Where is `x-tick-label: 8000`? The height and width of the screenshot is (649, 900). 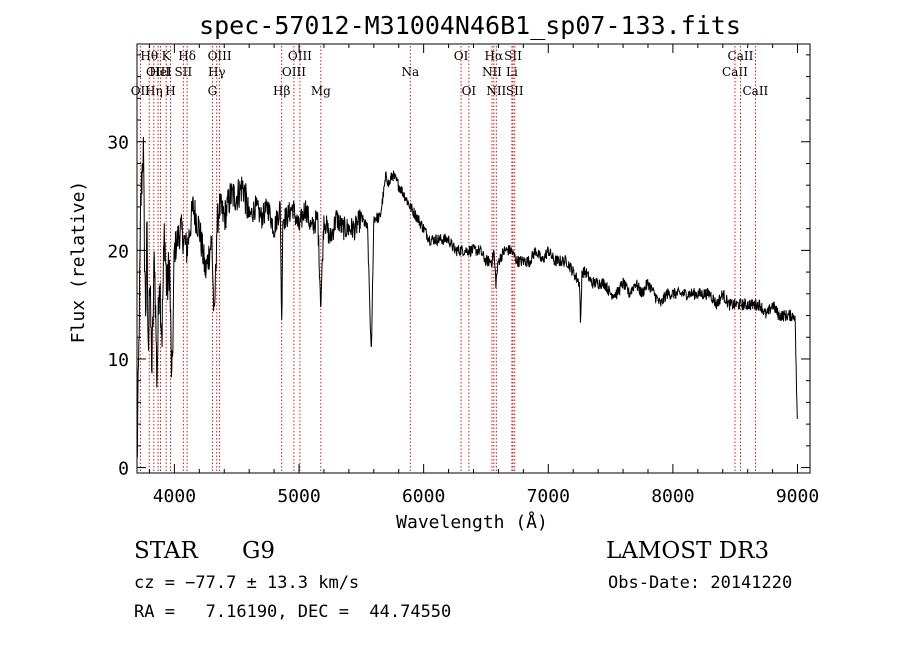 x-tick-label: 8000 is located at coordinates (672, 496).